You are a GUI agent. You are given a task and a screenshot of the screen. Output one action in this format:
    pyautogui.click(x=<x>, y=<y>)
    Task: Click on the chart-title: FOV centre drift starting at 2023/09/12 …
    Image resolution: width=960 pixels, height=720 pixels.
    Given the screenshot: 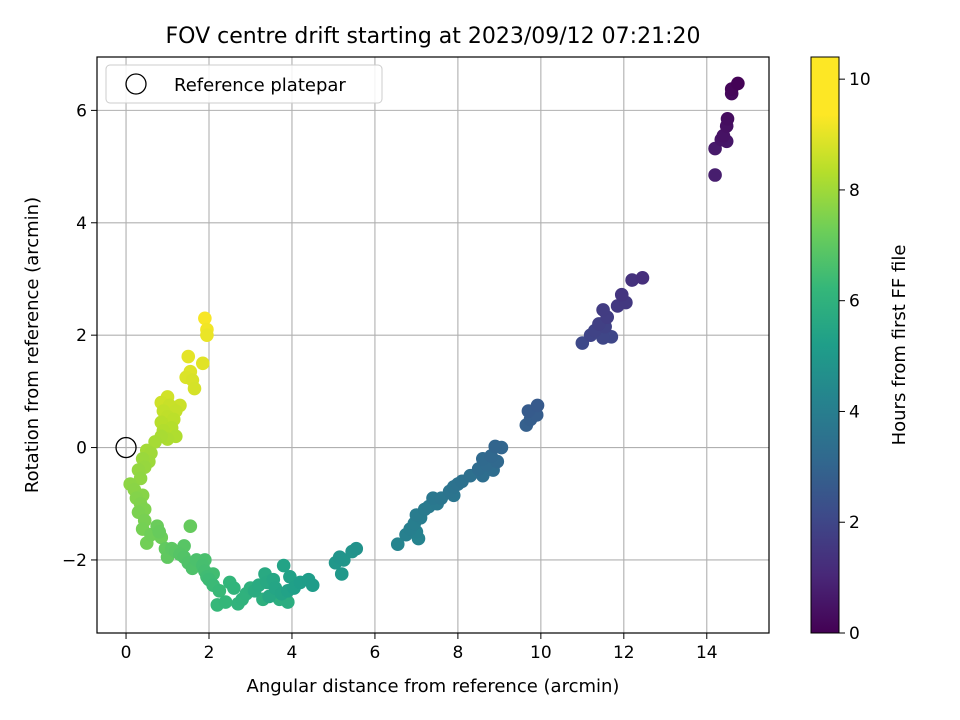 What is the action you would take?
    pyautogui.click(x=433, y=36)
    